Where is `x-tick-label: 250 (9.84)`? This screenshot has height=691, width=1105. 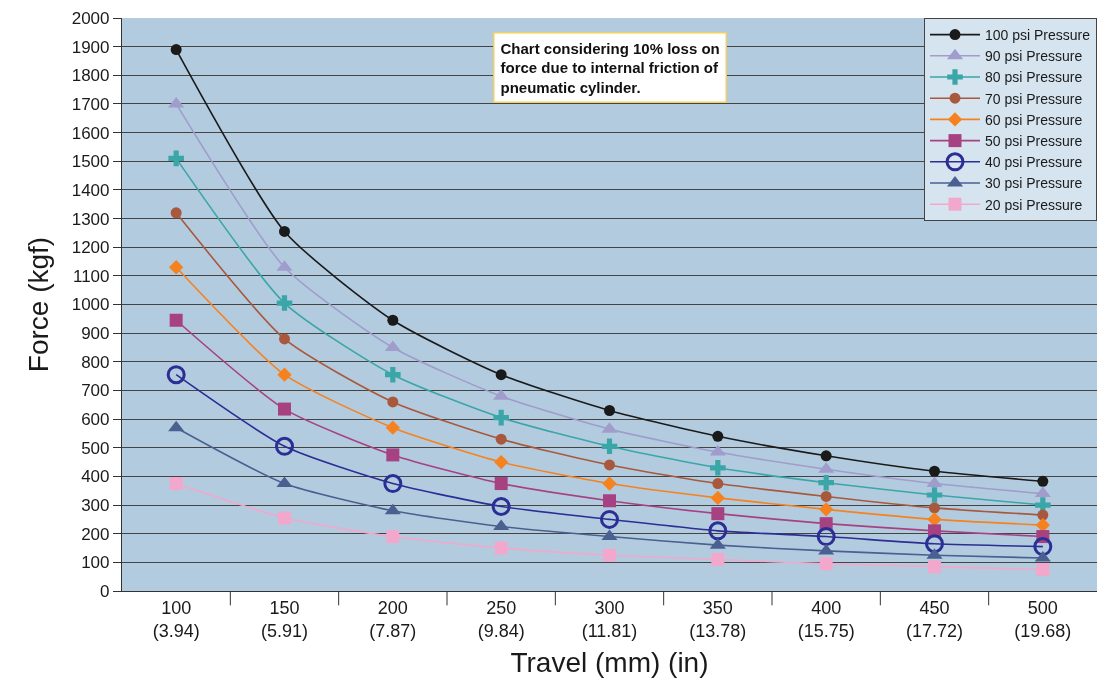
x-tick-label: 250 (9.84) is located at coordinates (501, 619).